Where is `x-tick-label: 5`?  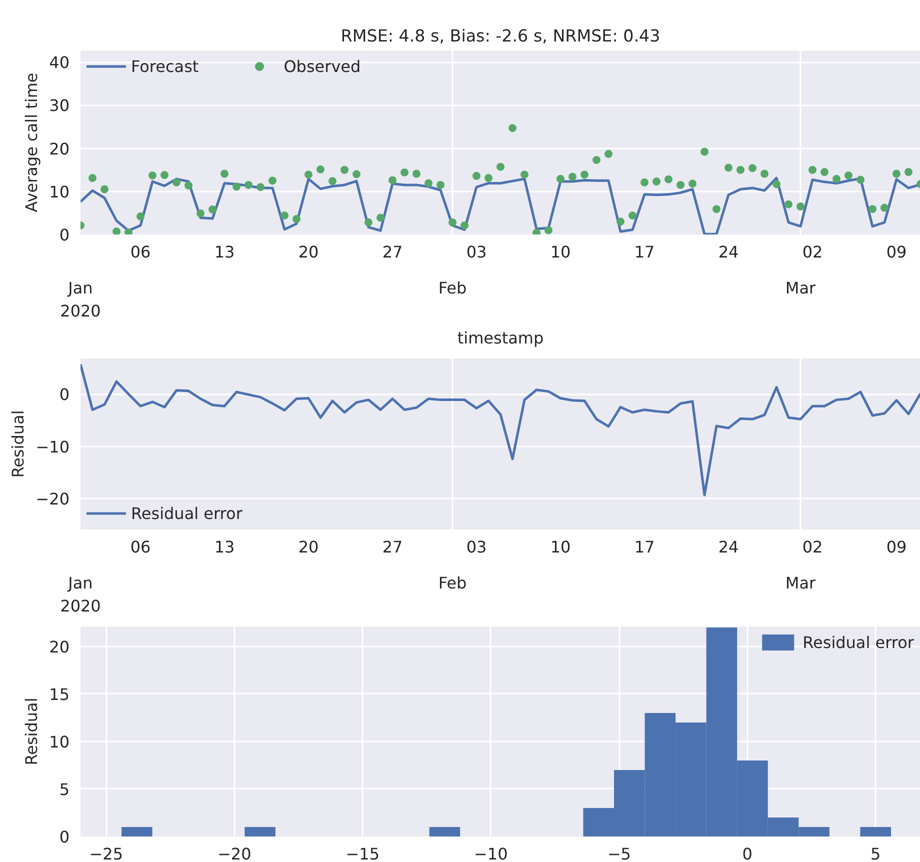
x-tick-label: 5 is located at coordinates (875, 853).